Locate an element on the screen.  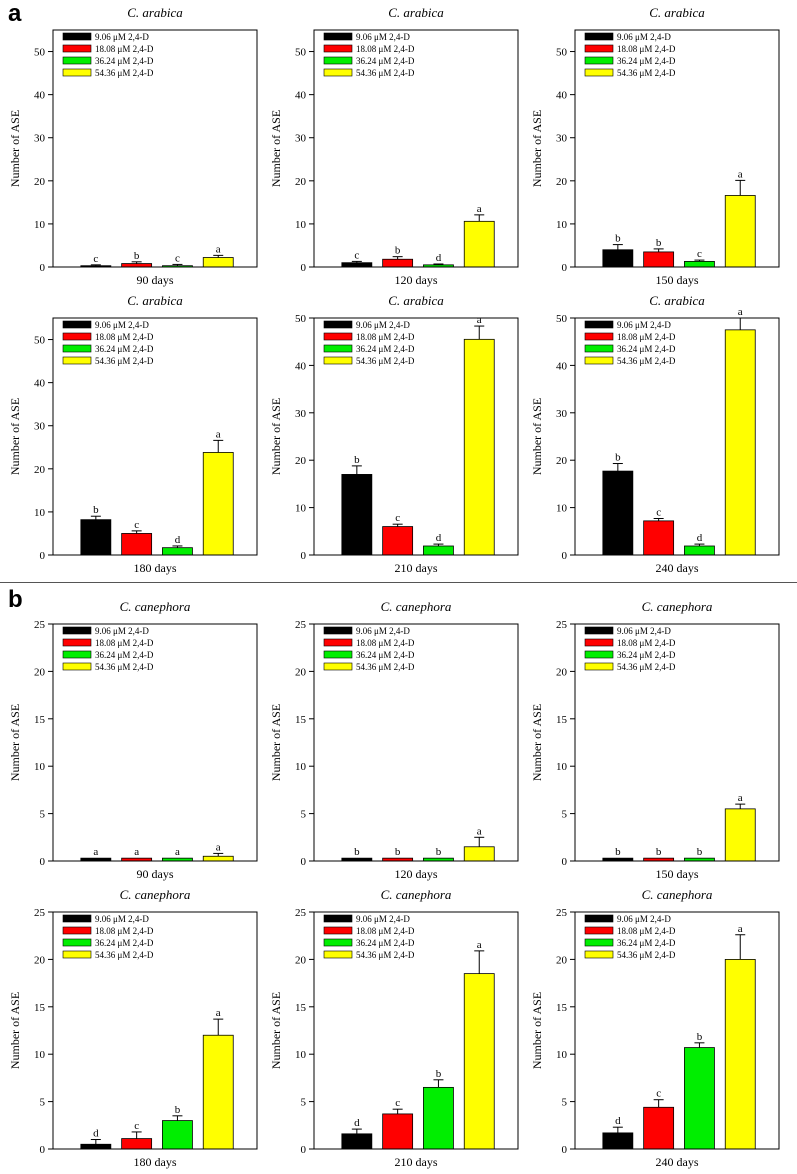
chart-5-letter-3: d is located at coordinates (439, 538).